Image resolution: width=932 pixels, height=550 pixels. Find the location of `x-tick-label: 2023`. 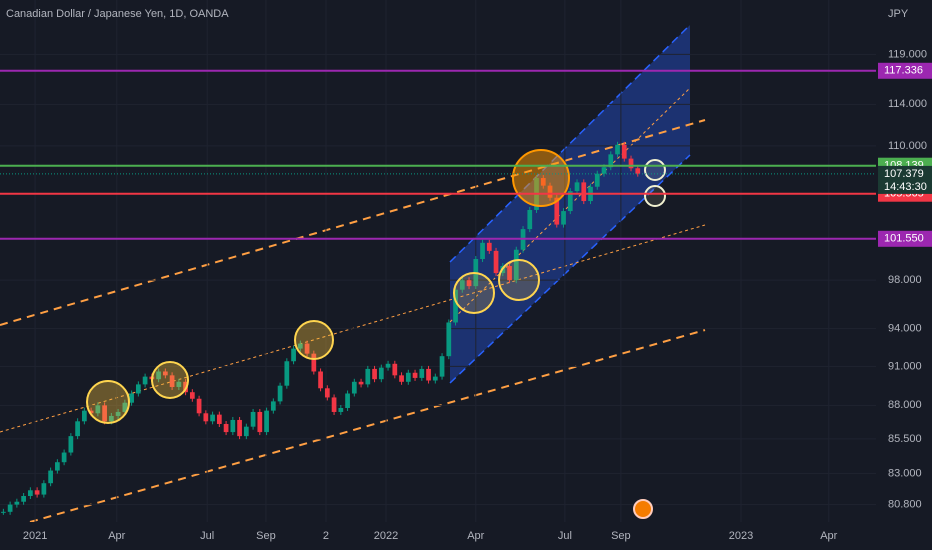

x-tick-label: 2023 is located at coordinates (741, 536).